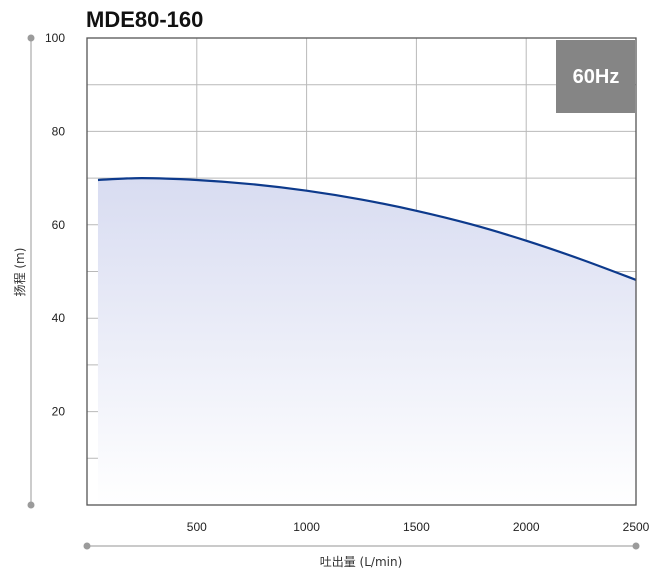 The height and width of the screenshot is (571, 661). What do you see at coordinates (144, 19) in the screenshot?
I see `chart-title: MDE80-160` at bounding box center [144, 19].